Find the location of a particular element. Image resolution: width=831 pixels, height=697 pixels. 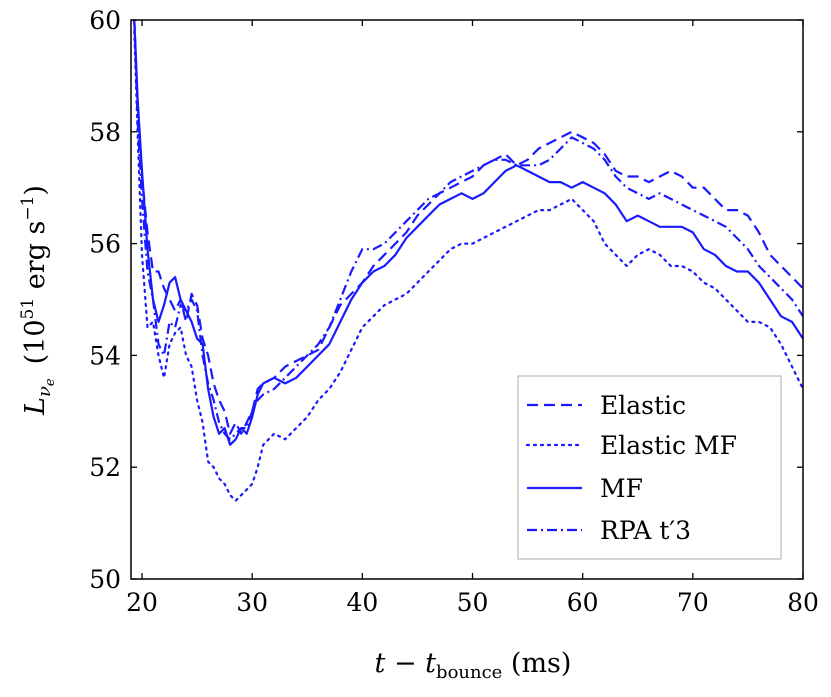

y-tick-label: 52 is located at coordinates (105, 467).